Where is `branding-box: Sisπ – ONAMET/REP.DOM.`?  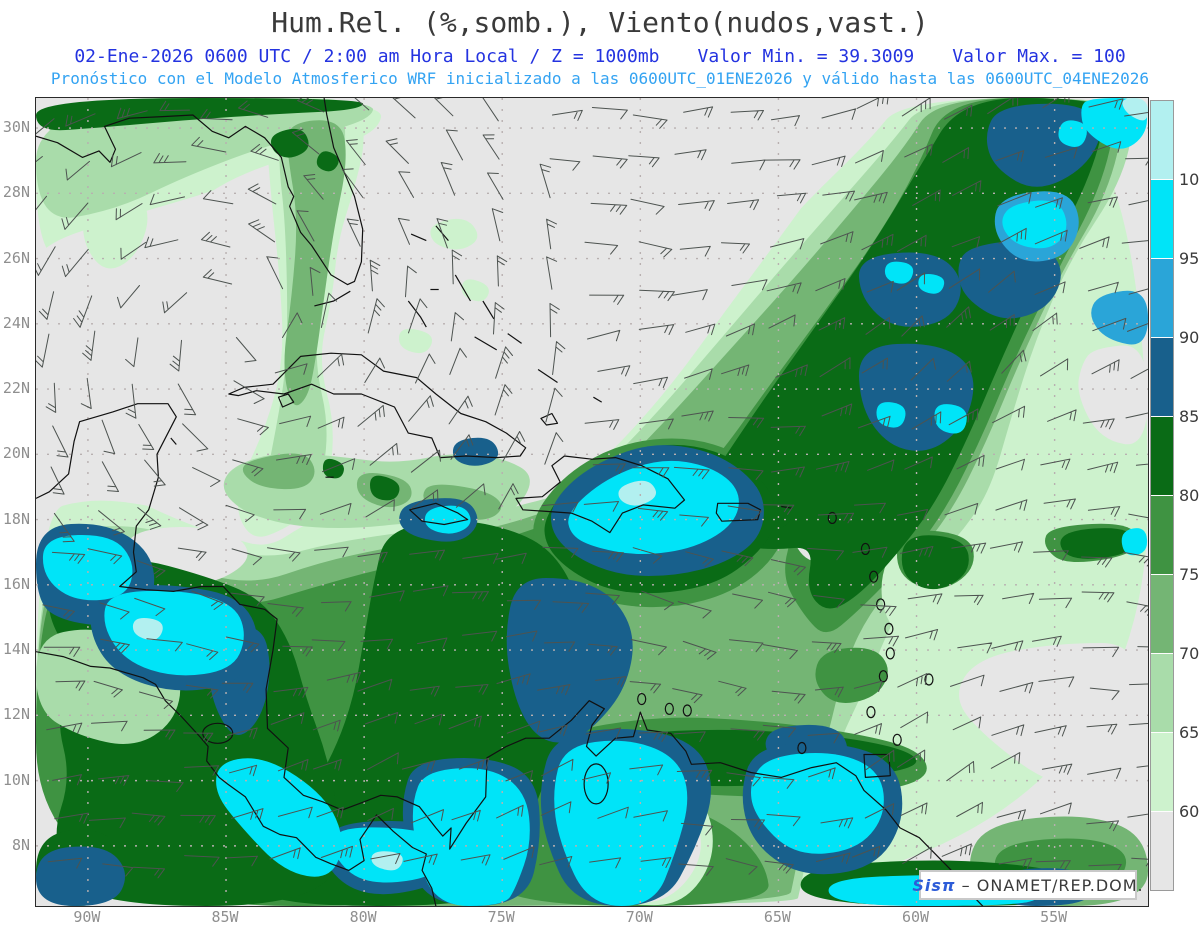
branding-box: Sisπ – ONAMET/REP.DOM. is located at coordinates (1027, 885).